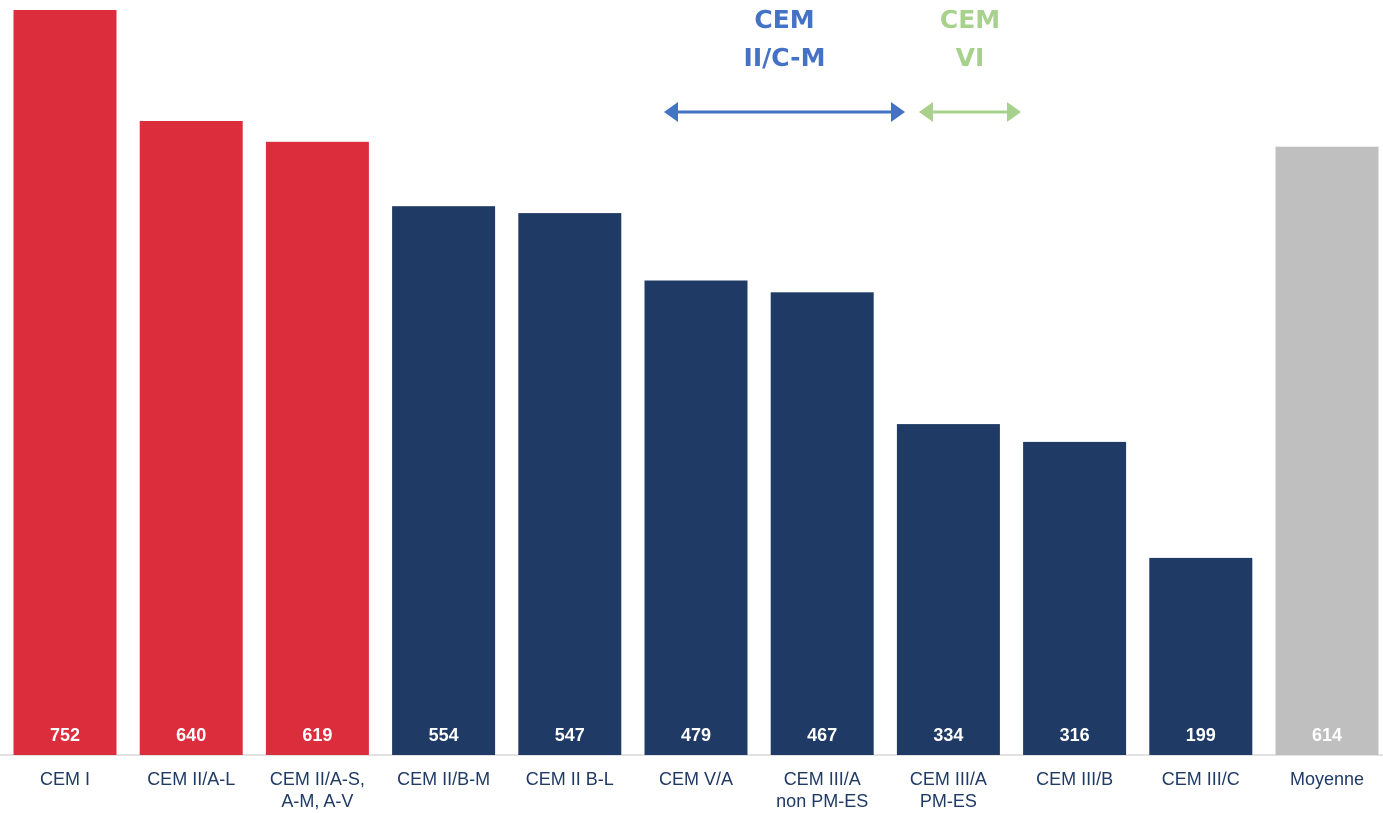 The width and height of the screenshot is (1383, 813). Describe the element at coordinates (317, 790) in the screenshot. I see `category-label-3: CEM II/A-S, A-M, A-V` at that location.